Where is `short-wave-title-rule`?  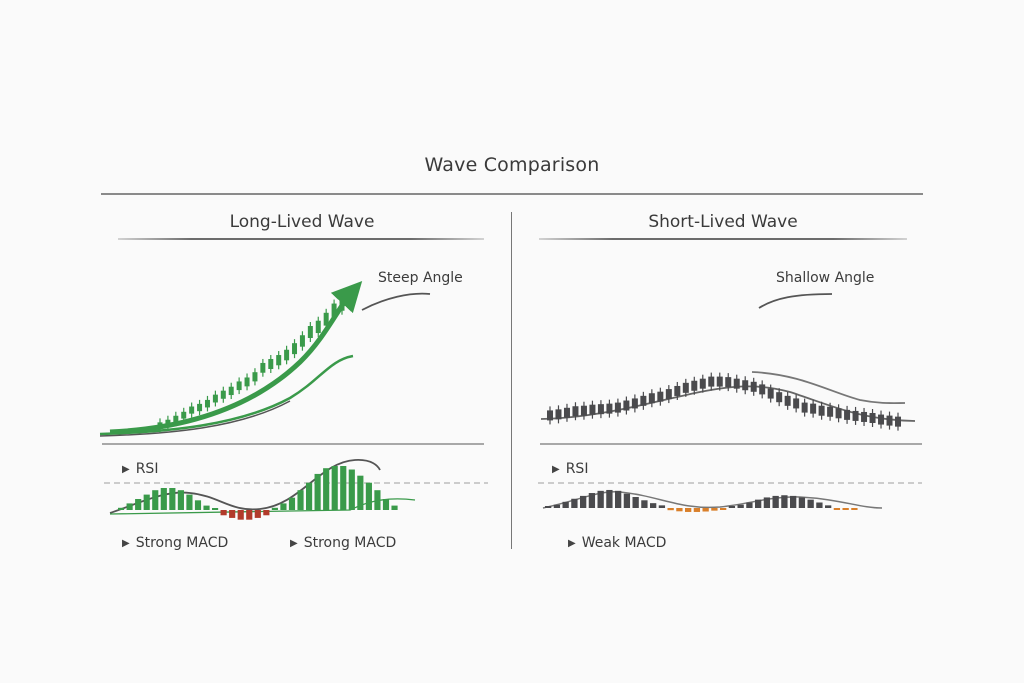 short-wave-title-rule is located at coordinates (723, 239).